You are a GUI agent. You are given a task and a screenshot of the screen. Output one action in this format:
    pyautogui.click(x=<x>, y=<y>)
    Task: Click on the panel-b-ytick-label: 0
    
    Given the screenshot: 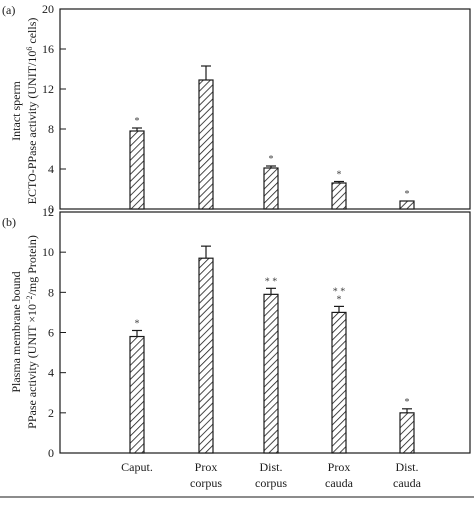 What is the action you would take?
    pyautogui.click(x=51, y=453)
    